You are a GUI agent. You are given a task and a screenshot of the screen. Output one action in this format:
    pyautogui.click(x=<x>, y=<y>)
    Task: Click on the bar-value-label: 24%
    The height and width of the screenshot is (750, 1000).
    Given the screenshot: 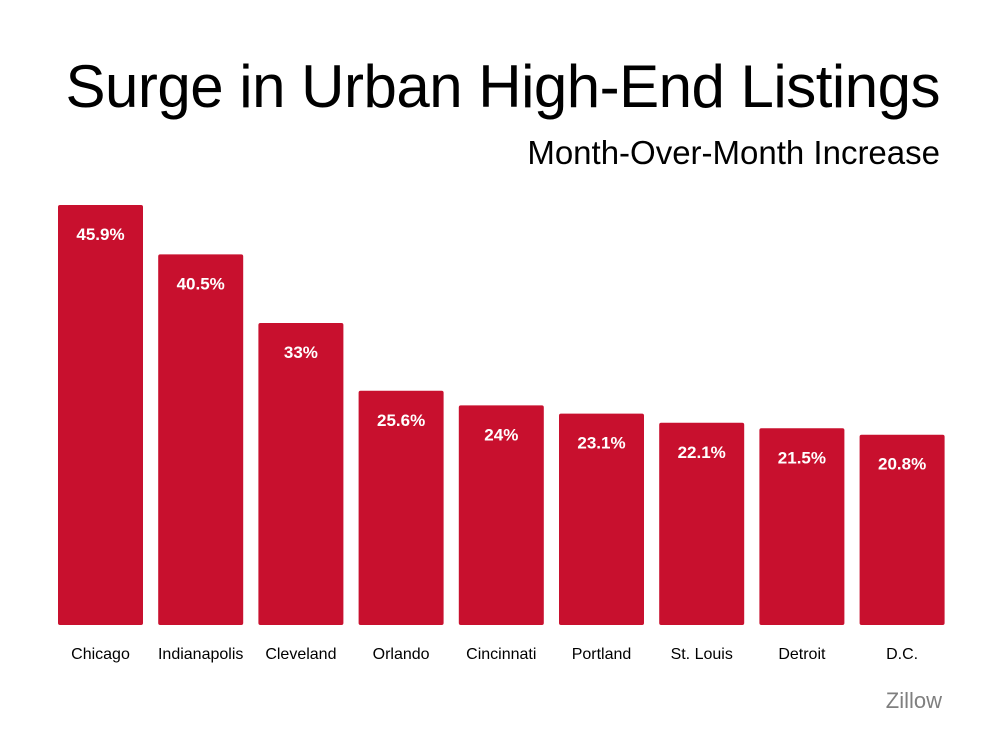 What is the action you would take?
    pyautogui.click(x=501, y=434)
    